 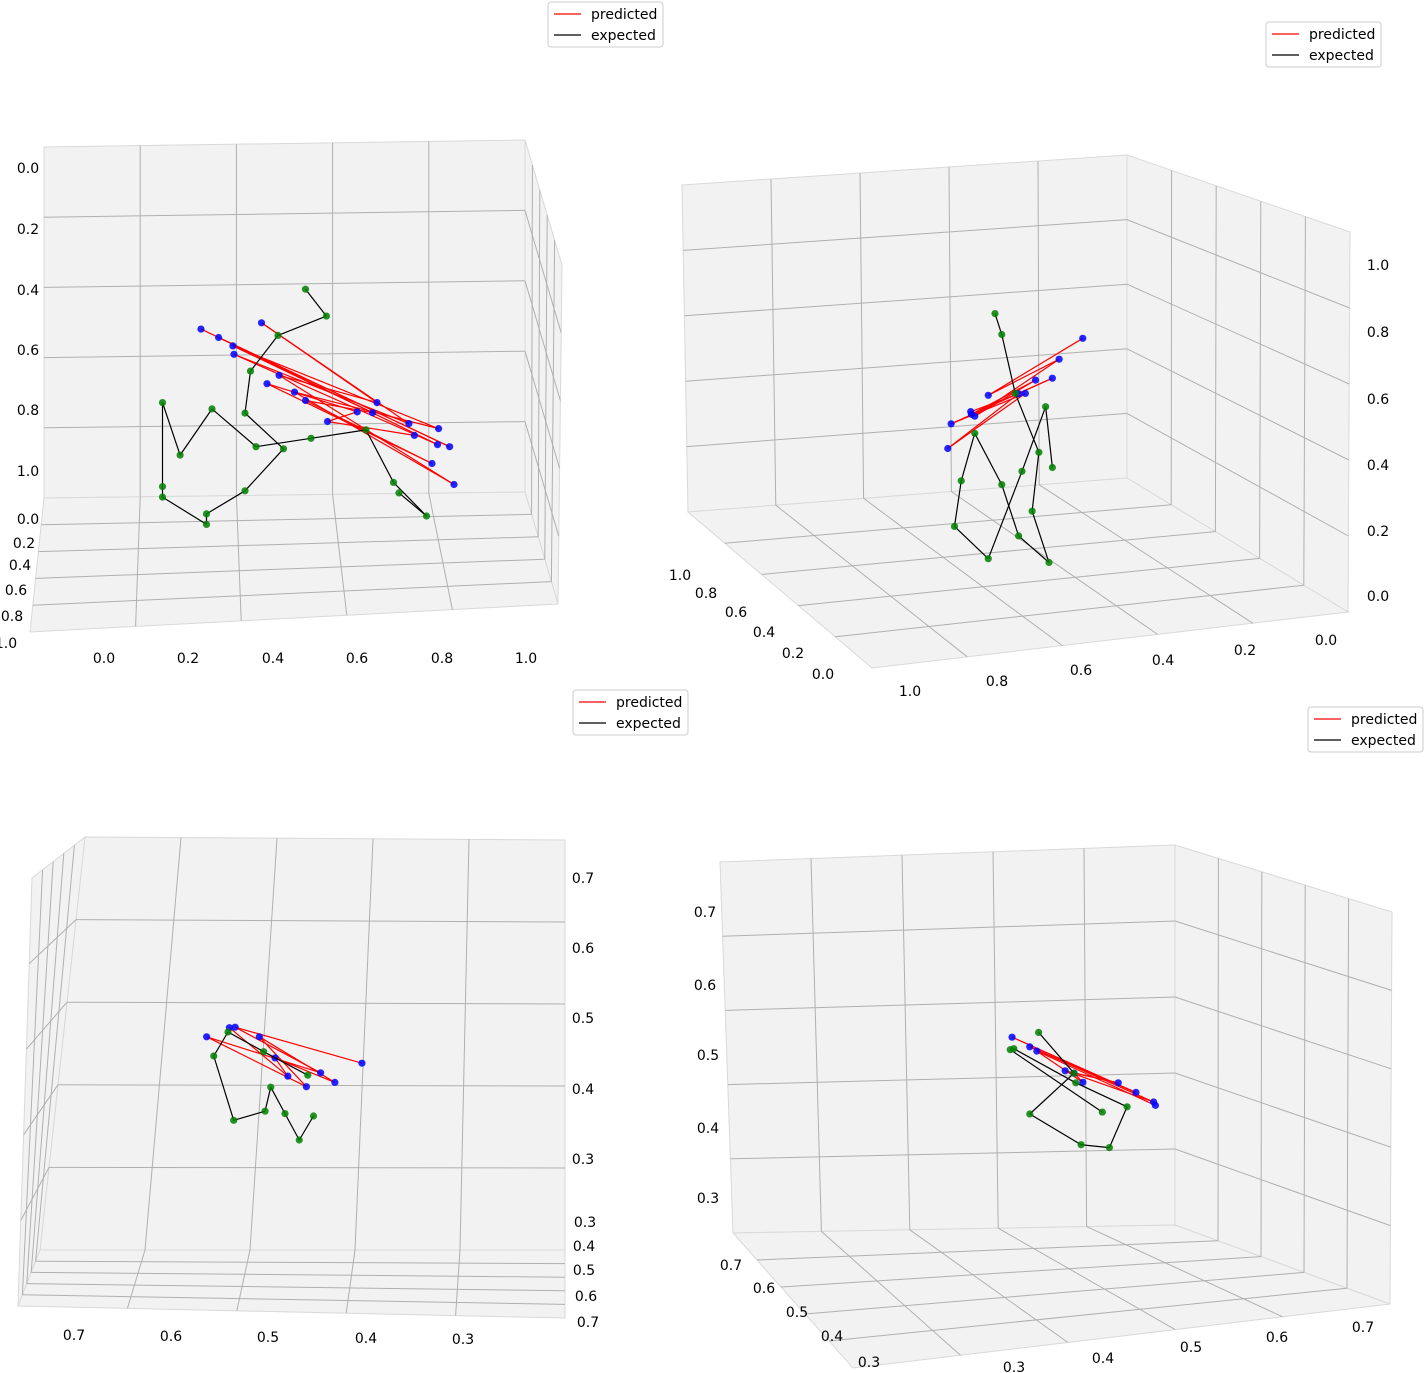 What do you see at coordinates (1081, 671) in the screenshot?
I see `y-tick-label: 0.6` at bounding box center [1081, 671].